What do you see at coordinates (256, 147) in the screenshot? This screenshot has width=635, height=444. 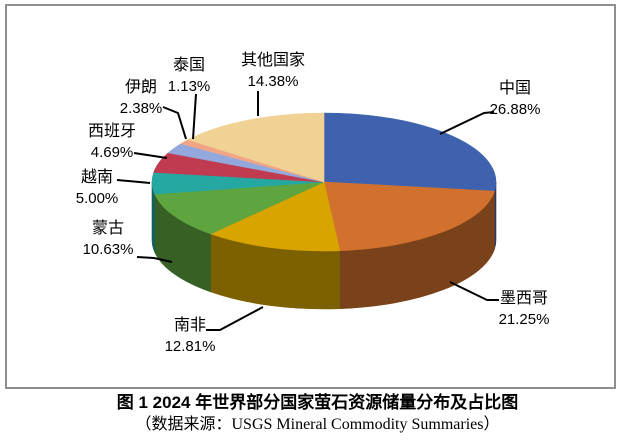 I see `pie-slice-其他国家` at bounding box center [256, 147].